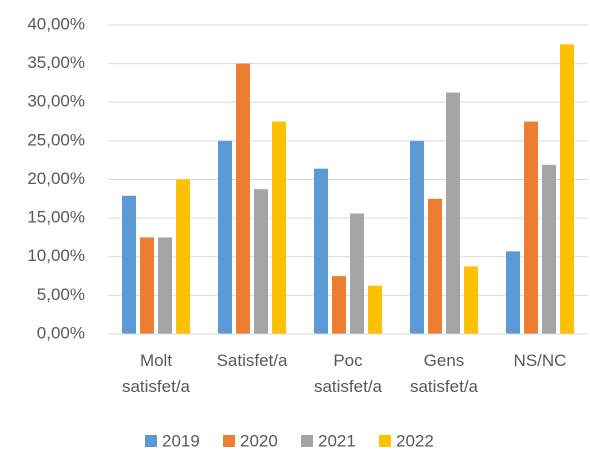 The height and width of the screenshot is (454, 590). I want to click on x-tick-label: Gens satisfet/a, so click(444, 373).